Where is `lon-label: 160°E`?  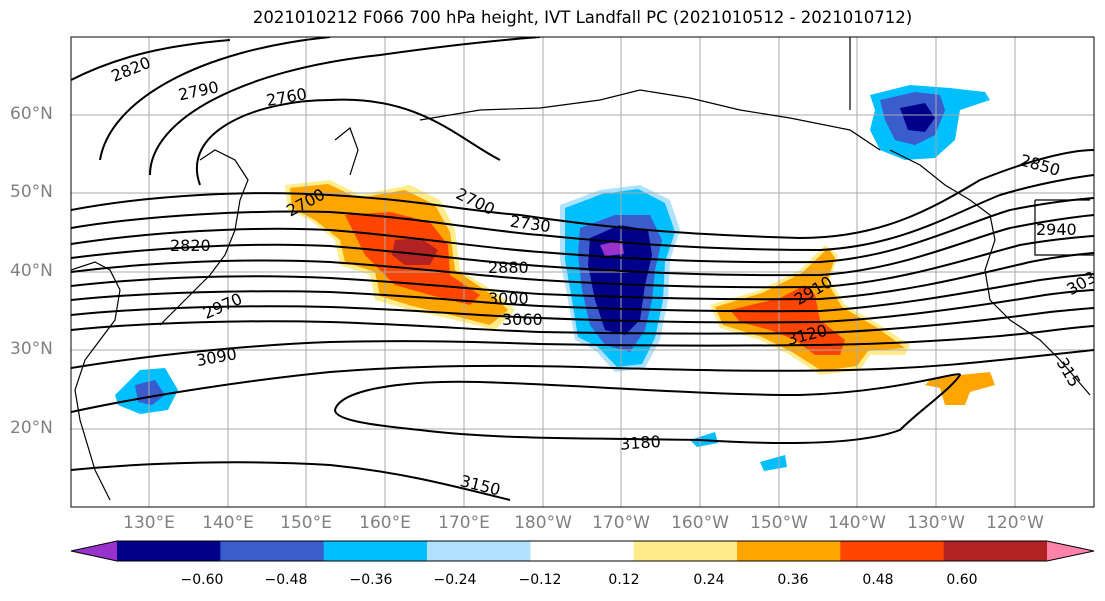
lon-label: 160°E is located at coordinates (385, 523).